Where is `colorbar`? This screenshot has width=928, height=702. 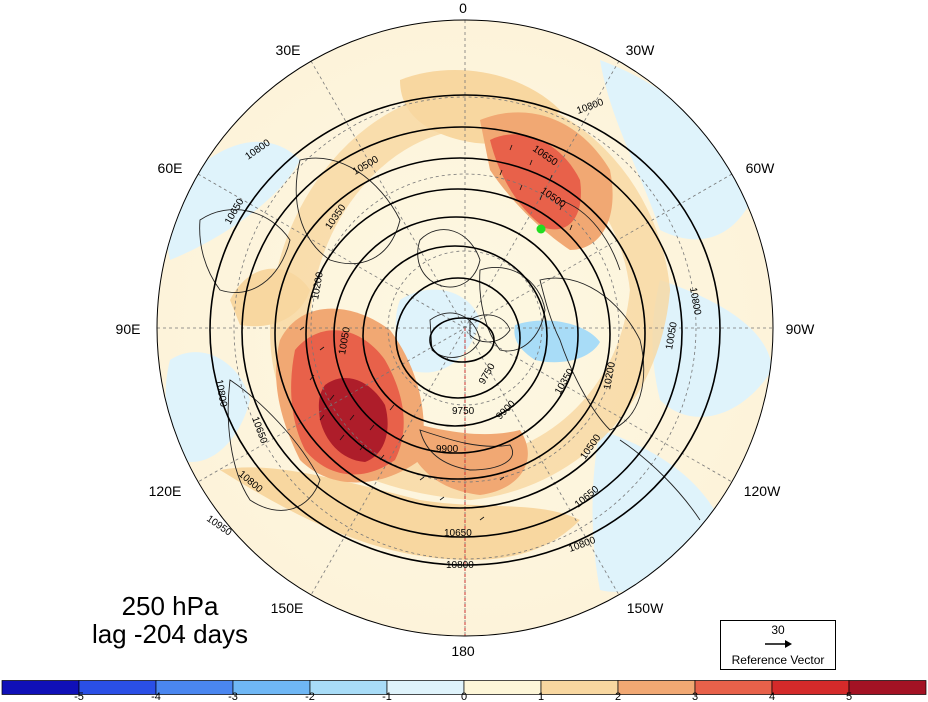 colorbar is located at coordinates (464, 687).